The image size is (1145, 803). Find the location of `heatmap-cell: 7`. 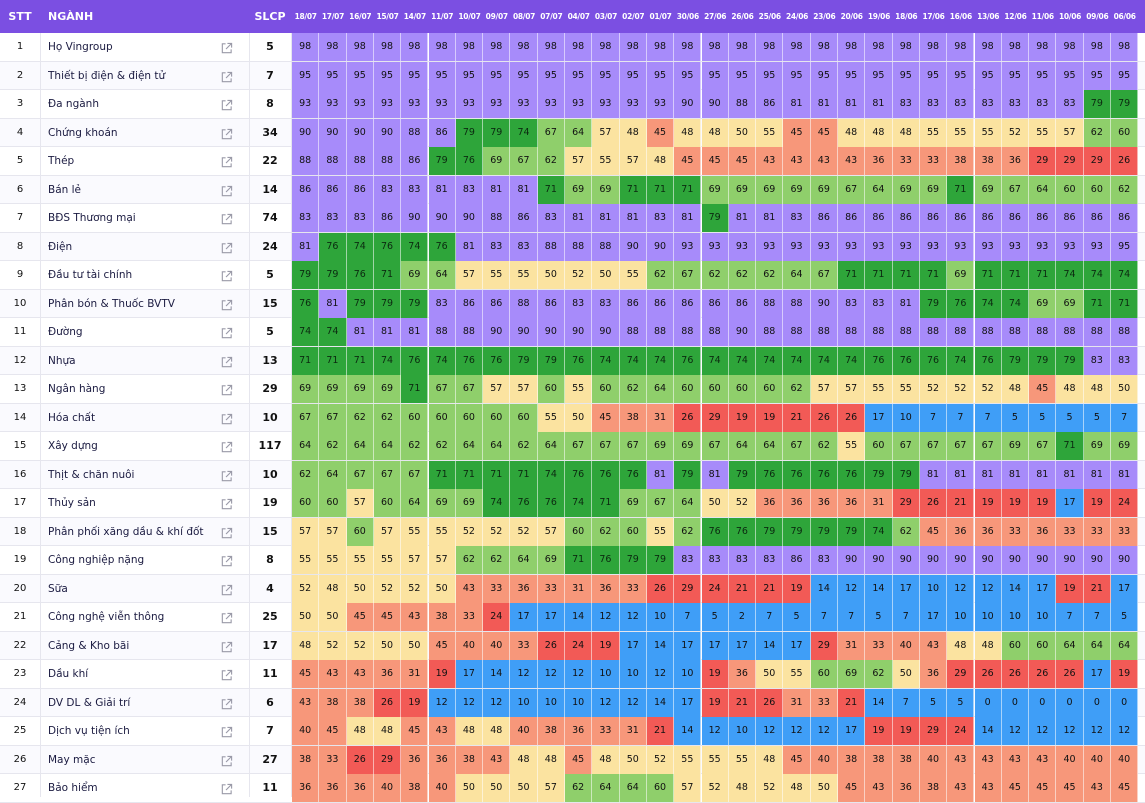

heatmap-cell: 7 is located at coordinates (1070, 617).